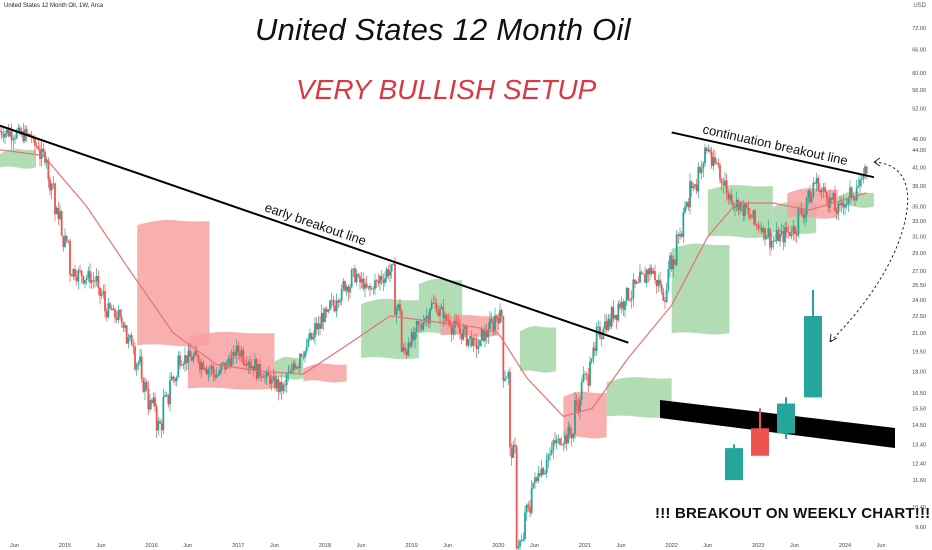 The height and width of the screenshot is (550, 932). What do you see at coordinates (919, 168) in the screenshot?
I see `y-tick-label: 41.00` at bounding box center [919, 168].